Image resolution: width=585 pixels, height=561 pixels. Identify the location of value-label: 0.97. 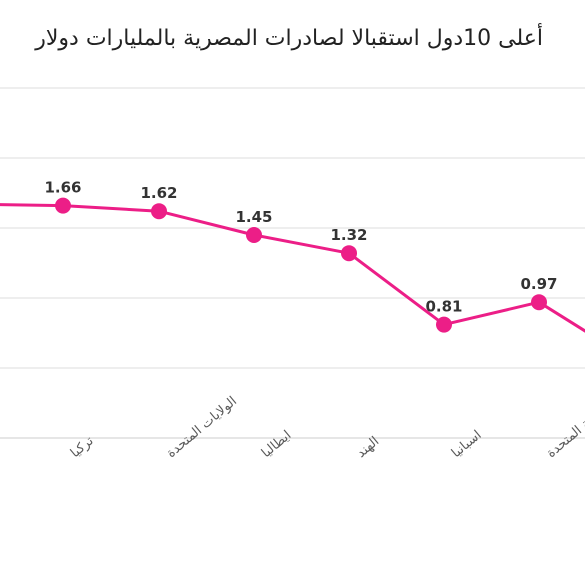
(538, 284).